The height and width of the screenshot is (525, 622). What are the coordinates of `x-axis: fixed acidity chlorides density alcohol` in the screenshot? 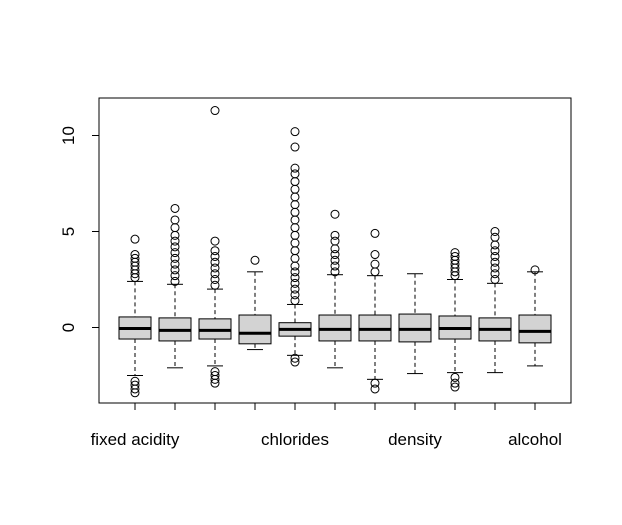 It's located at (326, 425).